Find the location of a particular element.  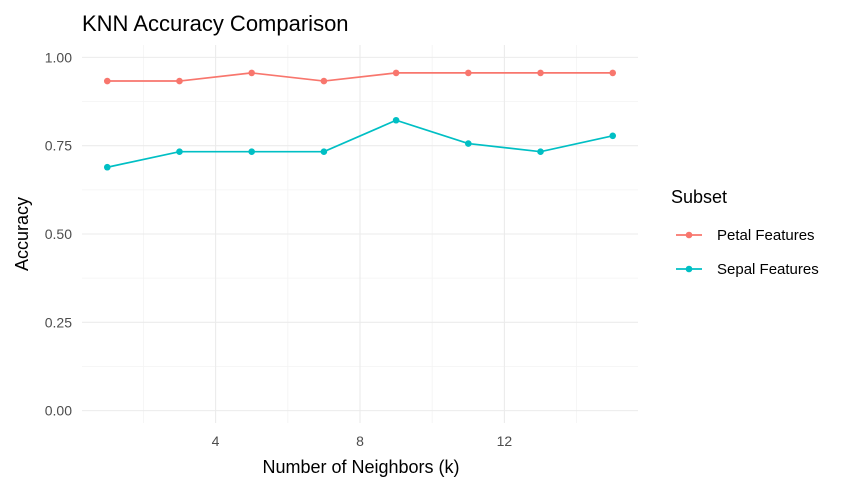

legend-item: Sepal Features is located at coordinates (747, 269).